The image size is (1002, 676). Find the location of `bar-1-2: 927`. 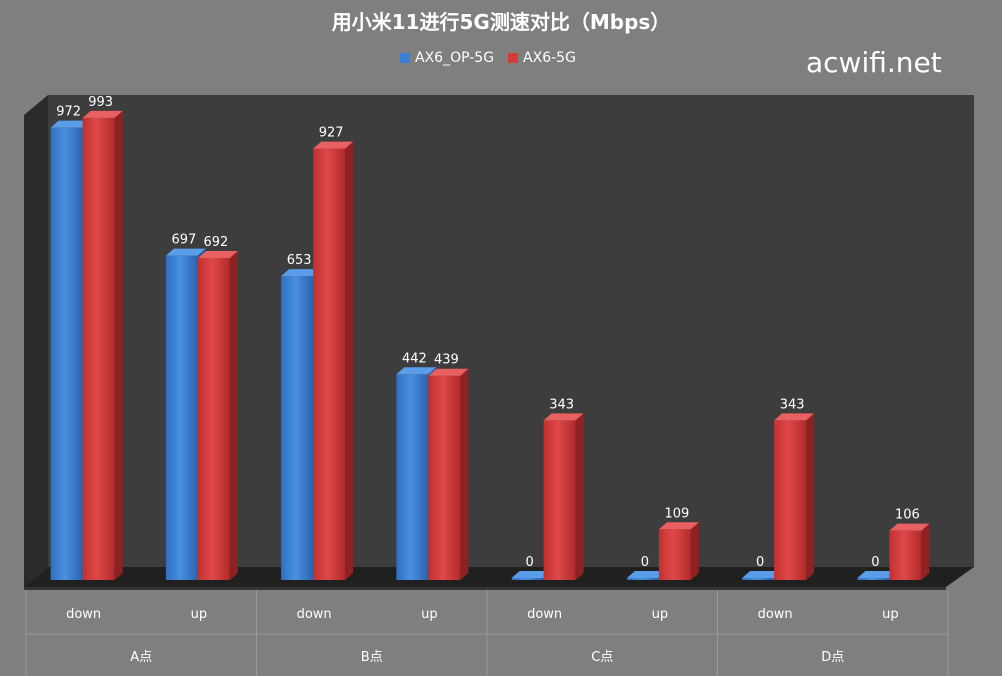

bar-1-2: 927 is located at coordinates (333, 353).